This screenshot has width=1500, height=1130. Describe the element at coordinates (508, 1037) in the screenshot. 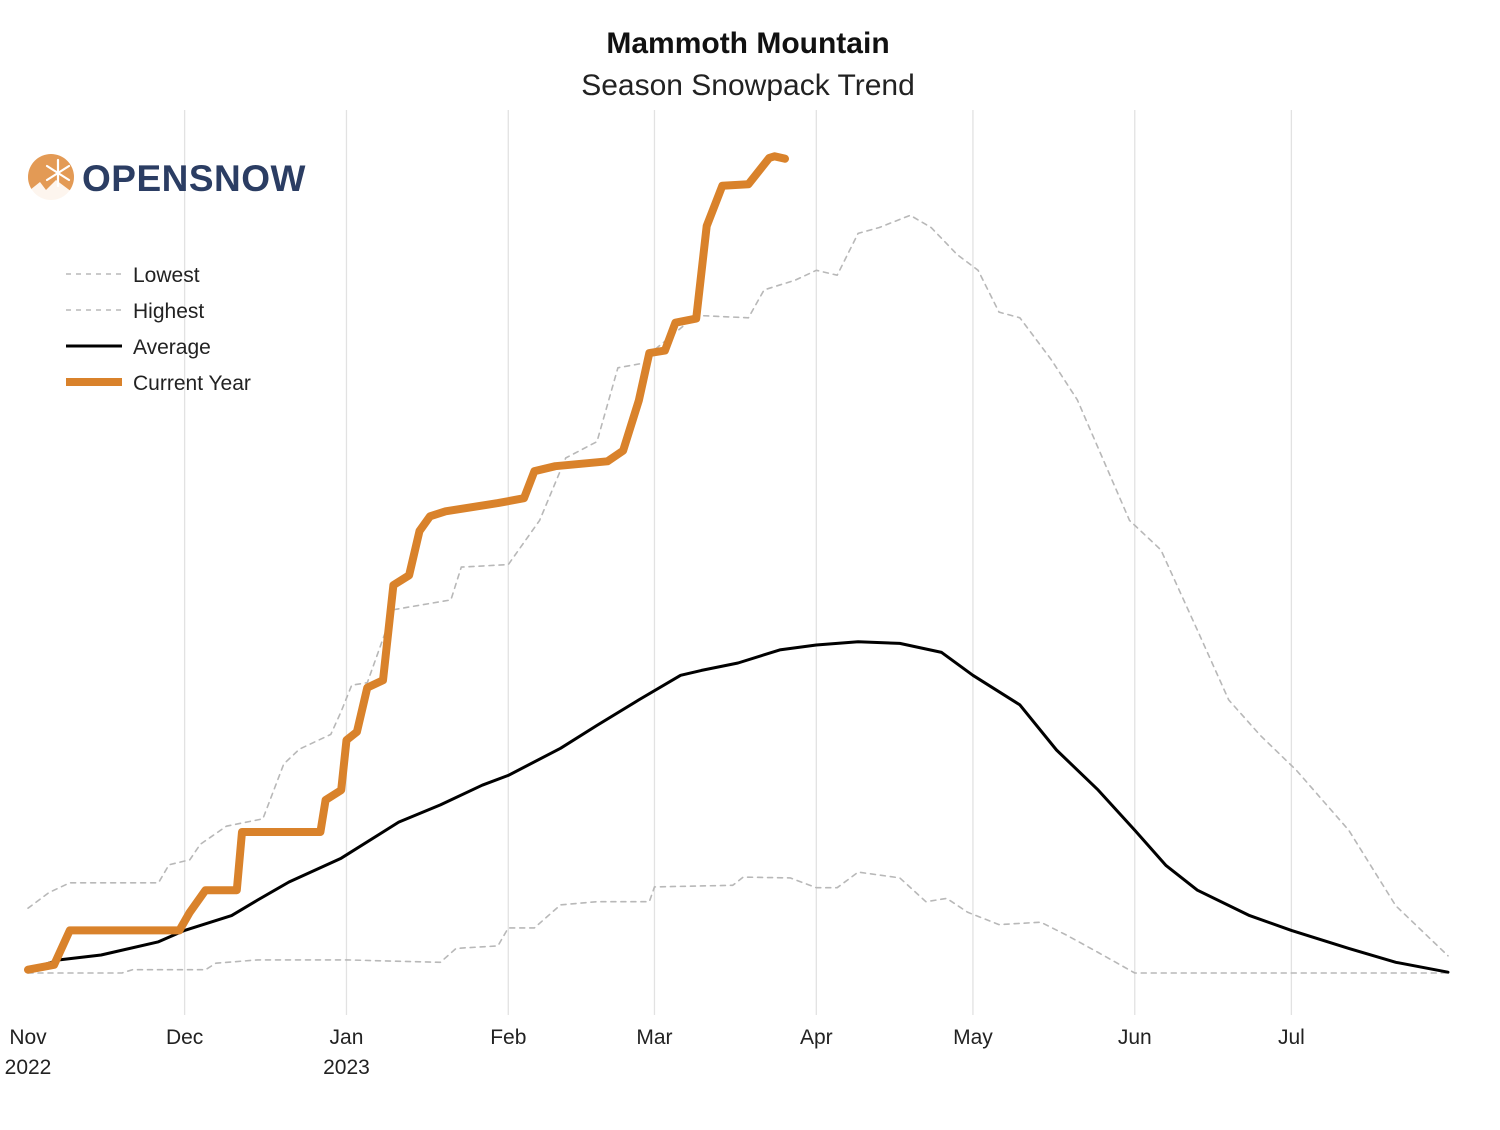

I see `x-tick-label: Feb` at that location.